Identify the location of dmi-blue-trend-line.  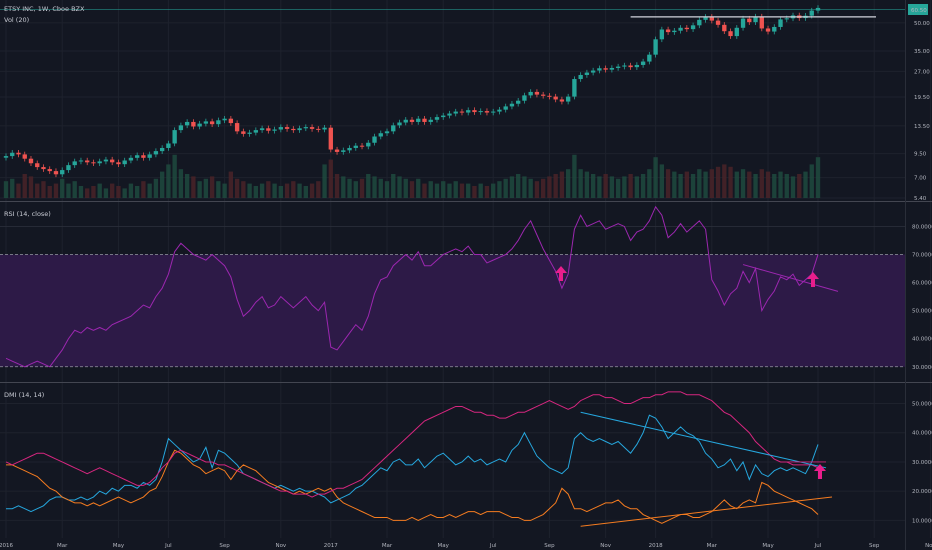
(703, 440).